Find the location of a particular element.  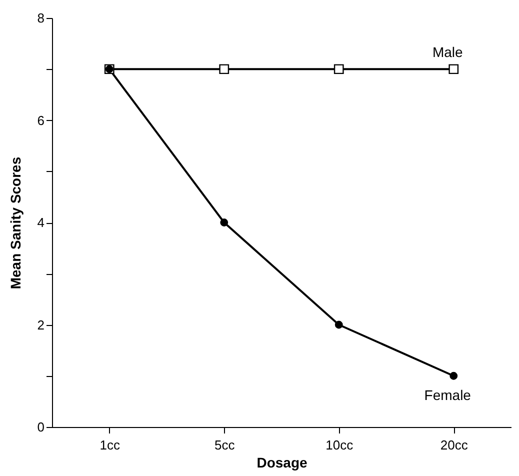

x-tick-label: 1cc is located at coordinates (110, 445).